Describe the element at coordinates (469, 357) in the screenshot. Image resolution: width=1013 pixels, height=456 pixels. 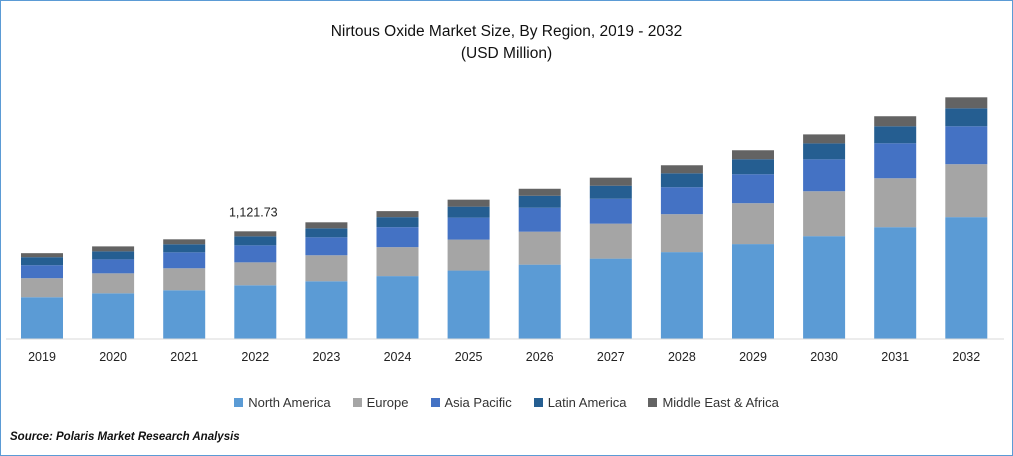
I see `x-tick-label: 2025` at that location.